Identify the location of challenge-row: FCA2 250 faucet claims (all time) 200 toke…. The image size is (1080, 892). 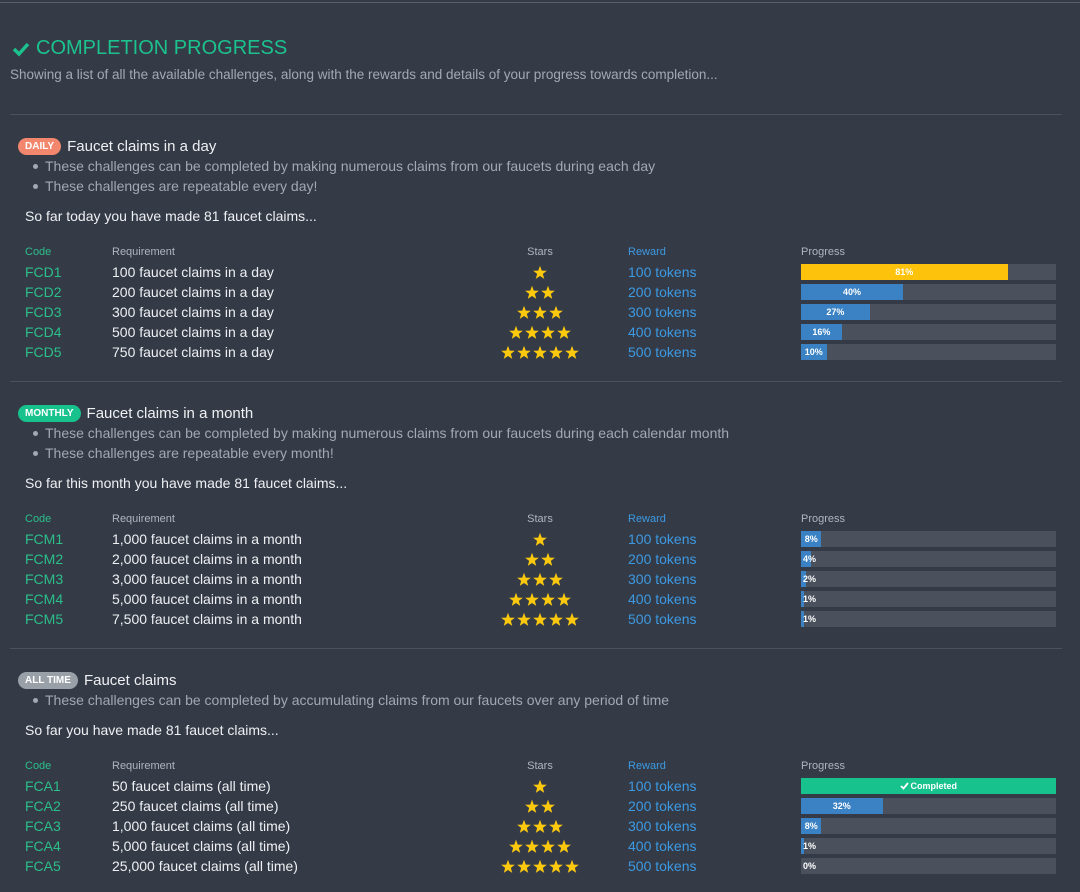
(536, 806).